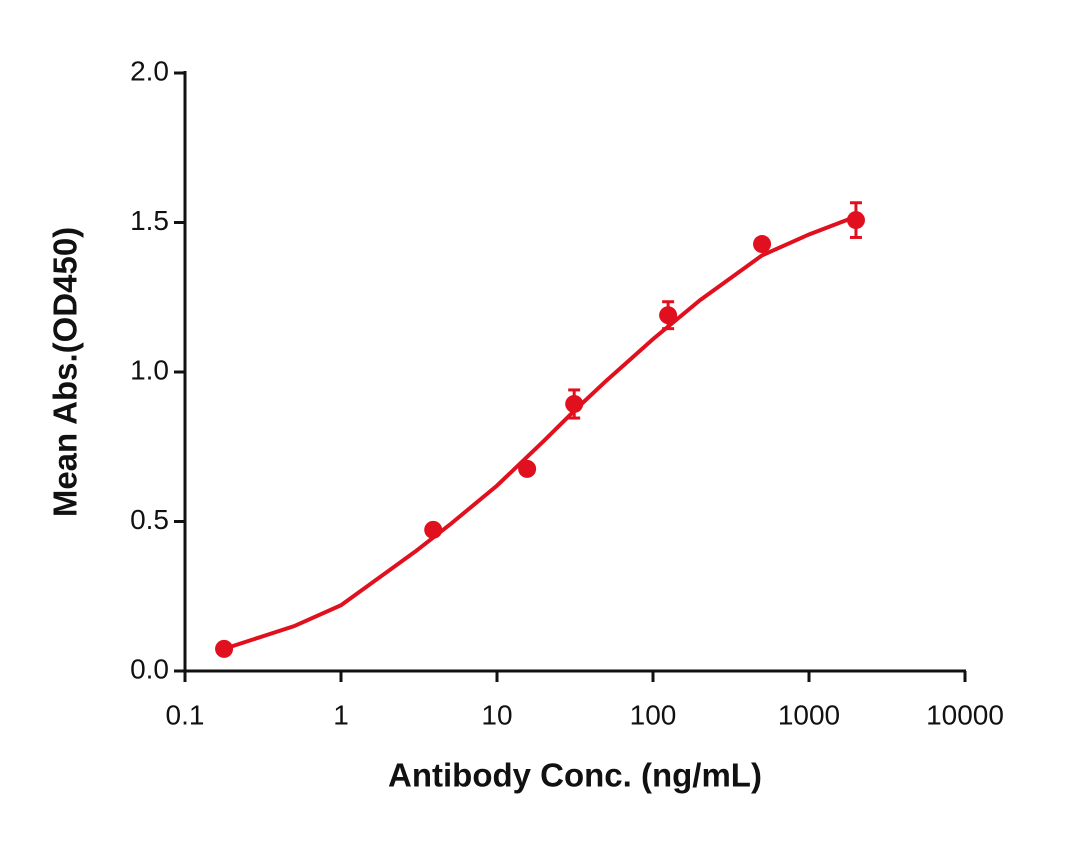 The height and width of the screenshot is (843, 1088). I want to click on x-tick-label: 10000, so click(965, 714).